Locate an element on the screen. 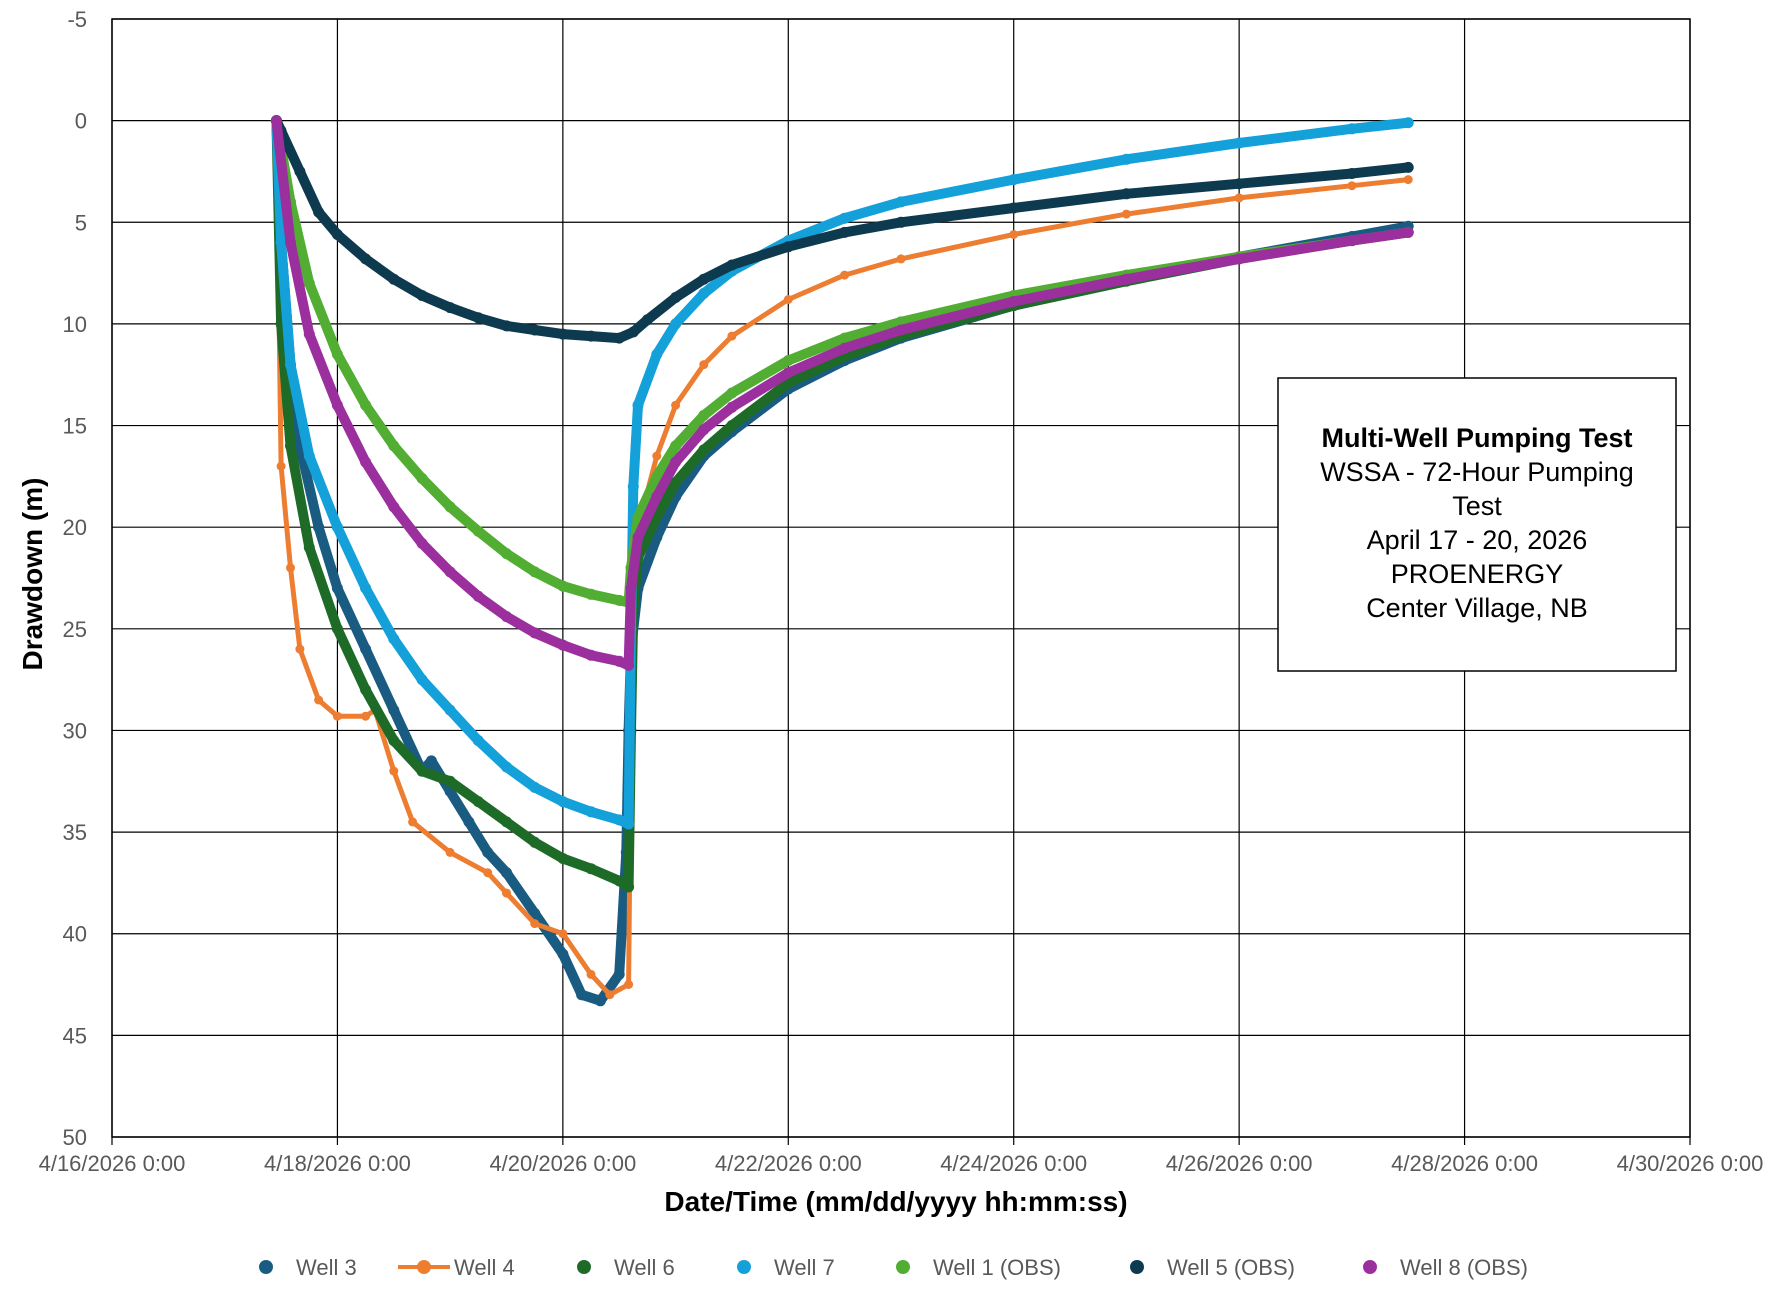 The image size is (1785, 1290). y-tick-label: -5 is located at coordinates (77, 19).